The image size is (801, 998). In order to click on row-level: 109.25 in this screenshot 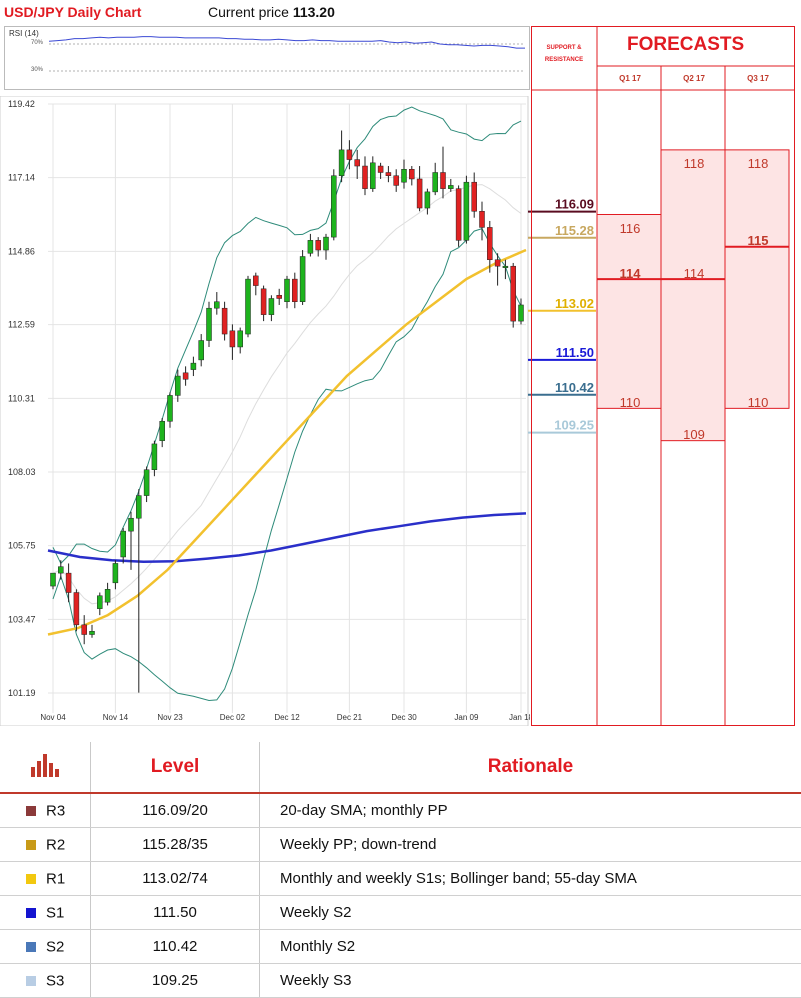, I will do `click(175, 981)`.